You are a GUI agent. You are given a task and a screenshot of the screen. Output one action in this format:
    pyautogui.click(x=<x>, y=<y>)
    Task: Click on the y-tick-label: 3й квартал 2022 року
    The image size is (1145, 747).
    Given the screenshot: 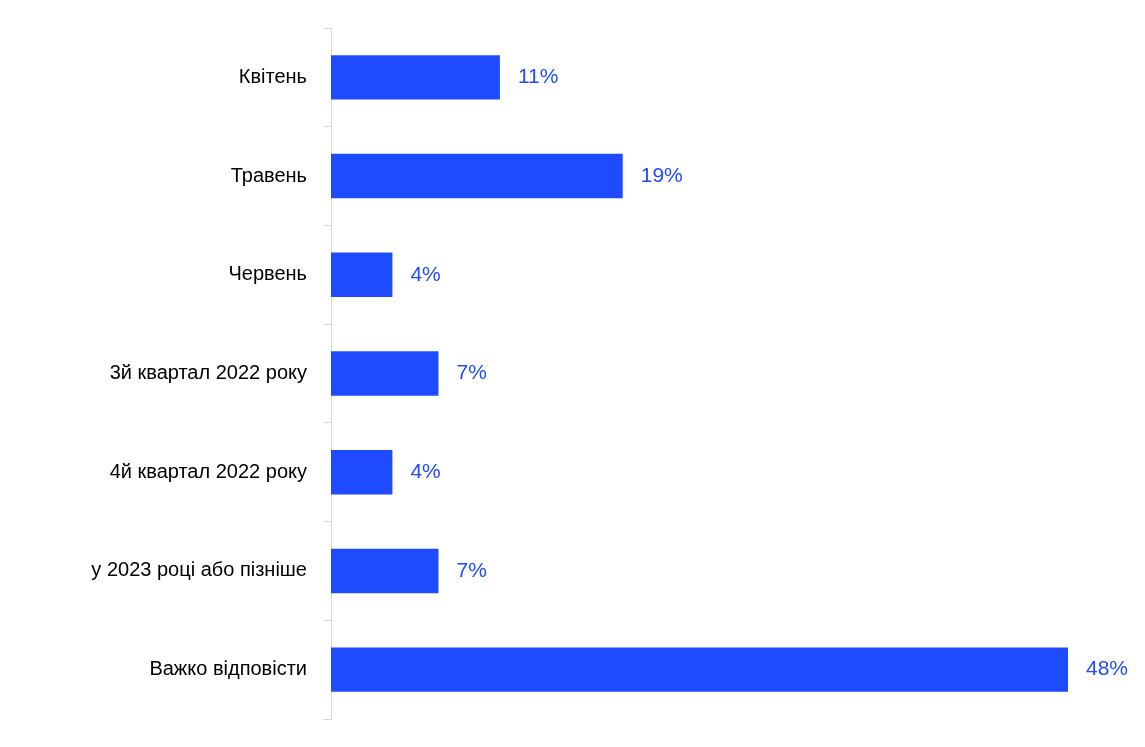 What is the action you would take?
    pyautogui.click(x=208, y=372)
    